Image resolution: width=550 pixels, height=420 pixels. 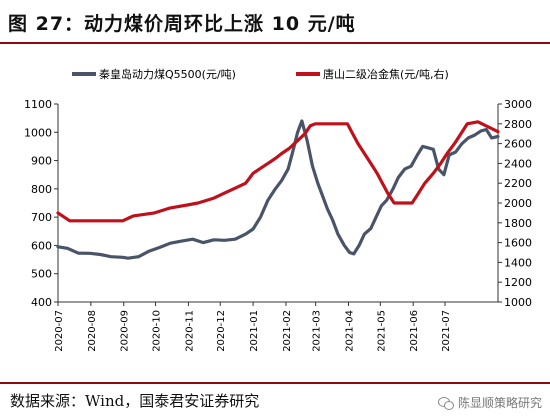 I want to click on x-tick-label: 2020-07, so click(x=59, y=331).